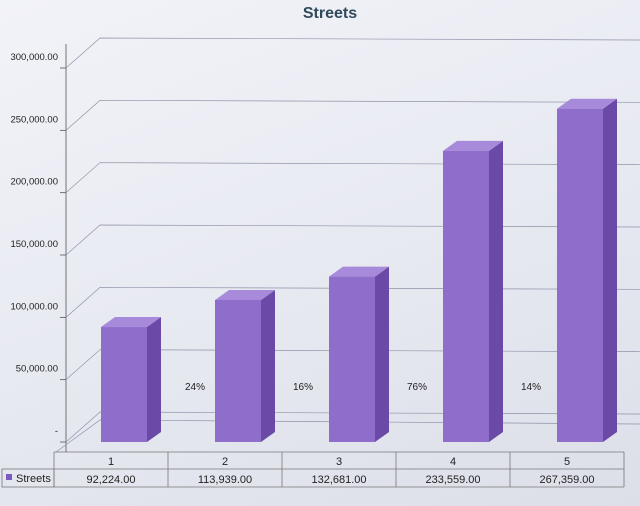  Describe the element at coordinates (567, 462) in the screenshot. I see `category-label: 5` at that location.